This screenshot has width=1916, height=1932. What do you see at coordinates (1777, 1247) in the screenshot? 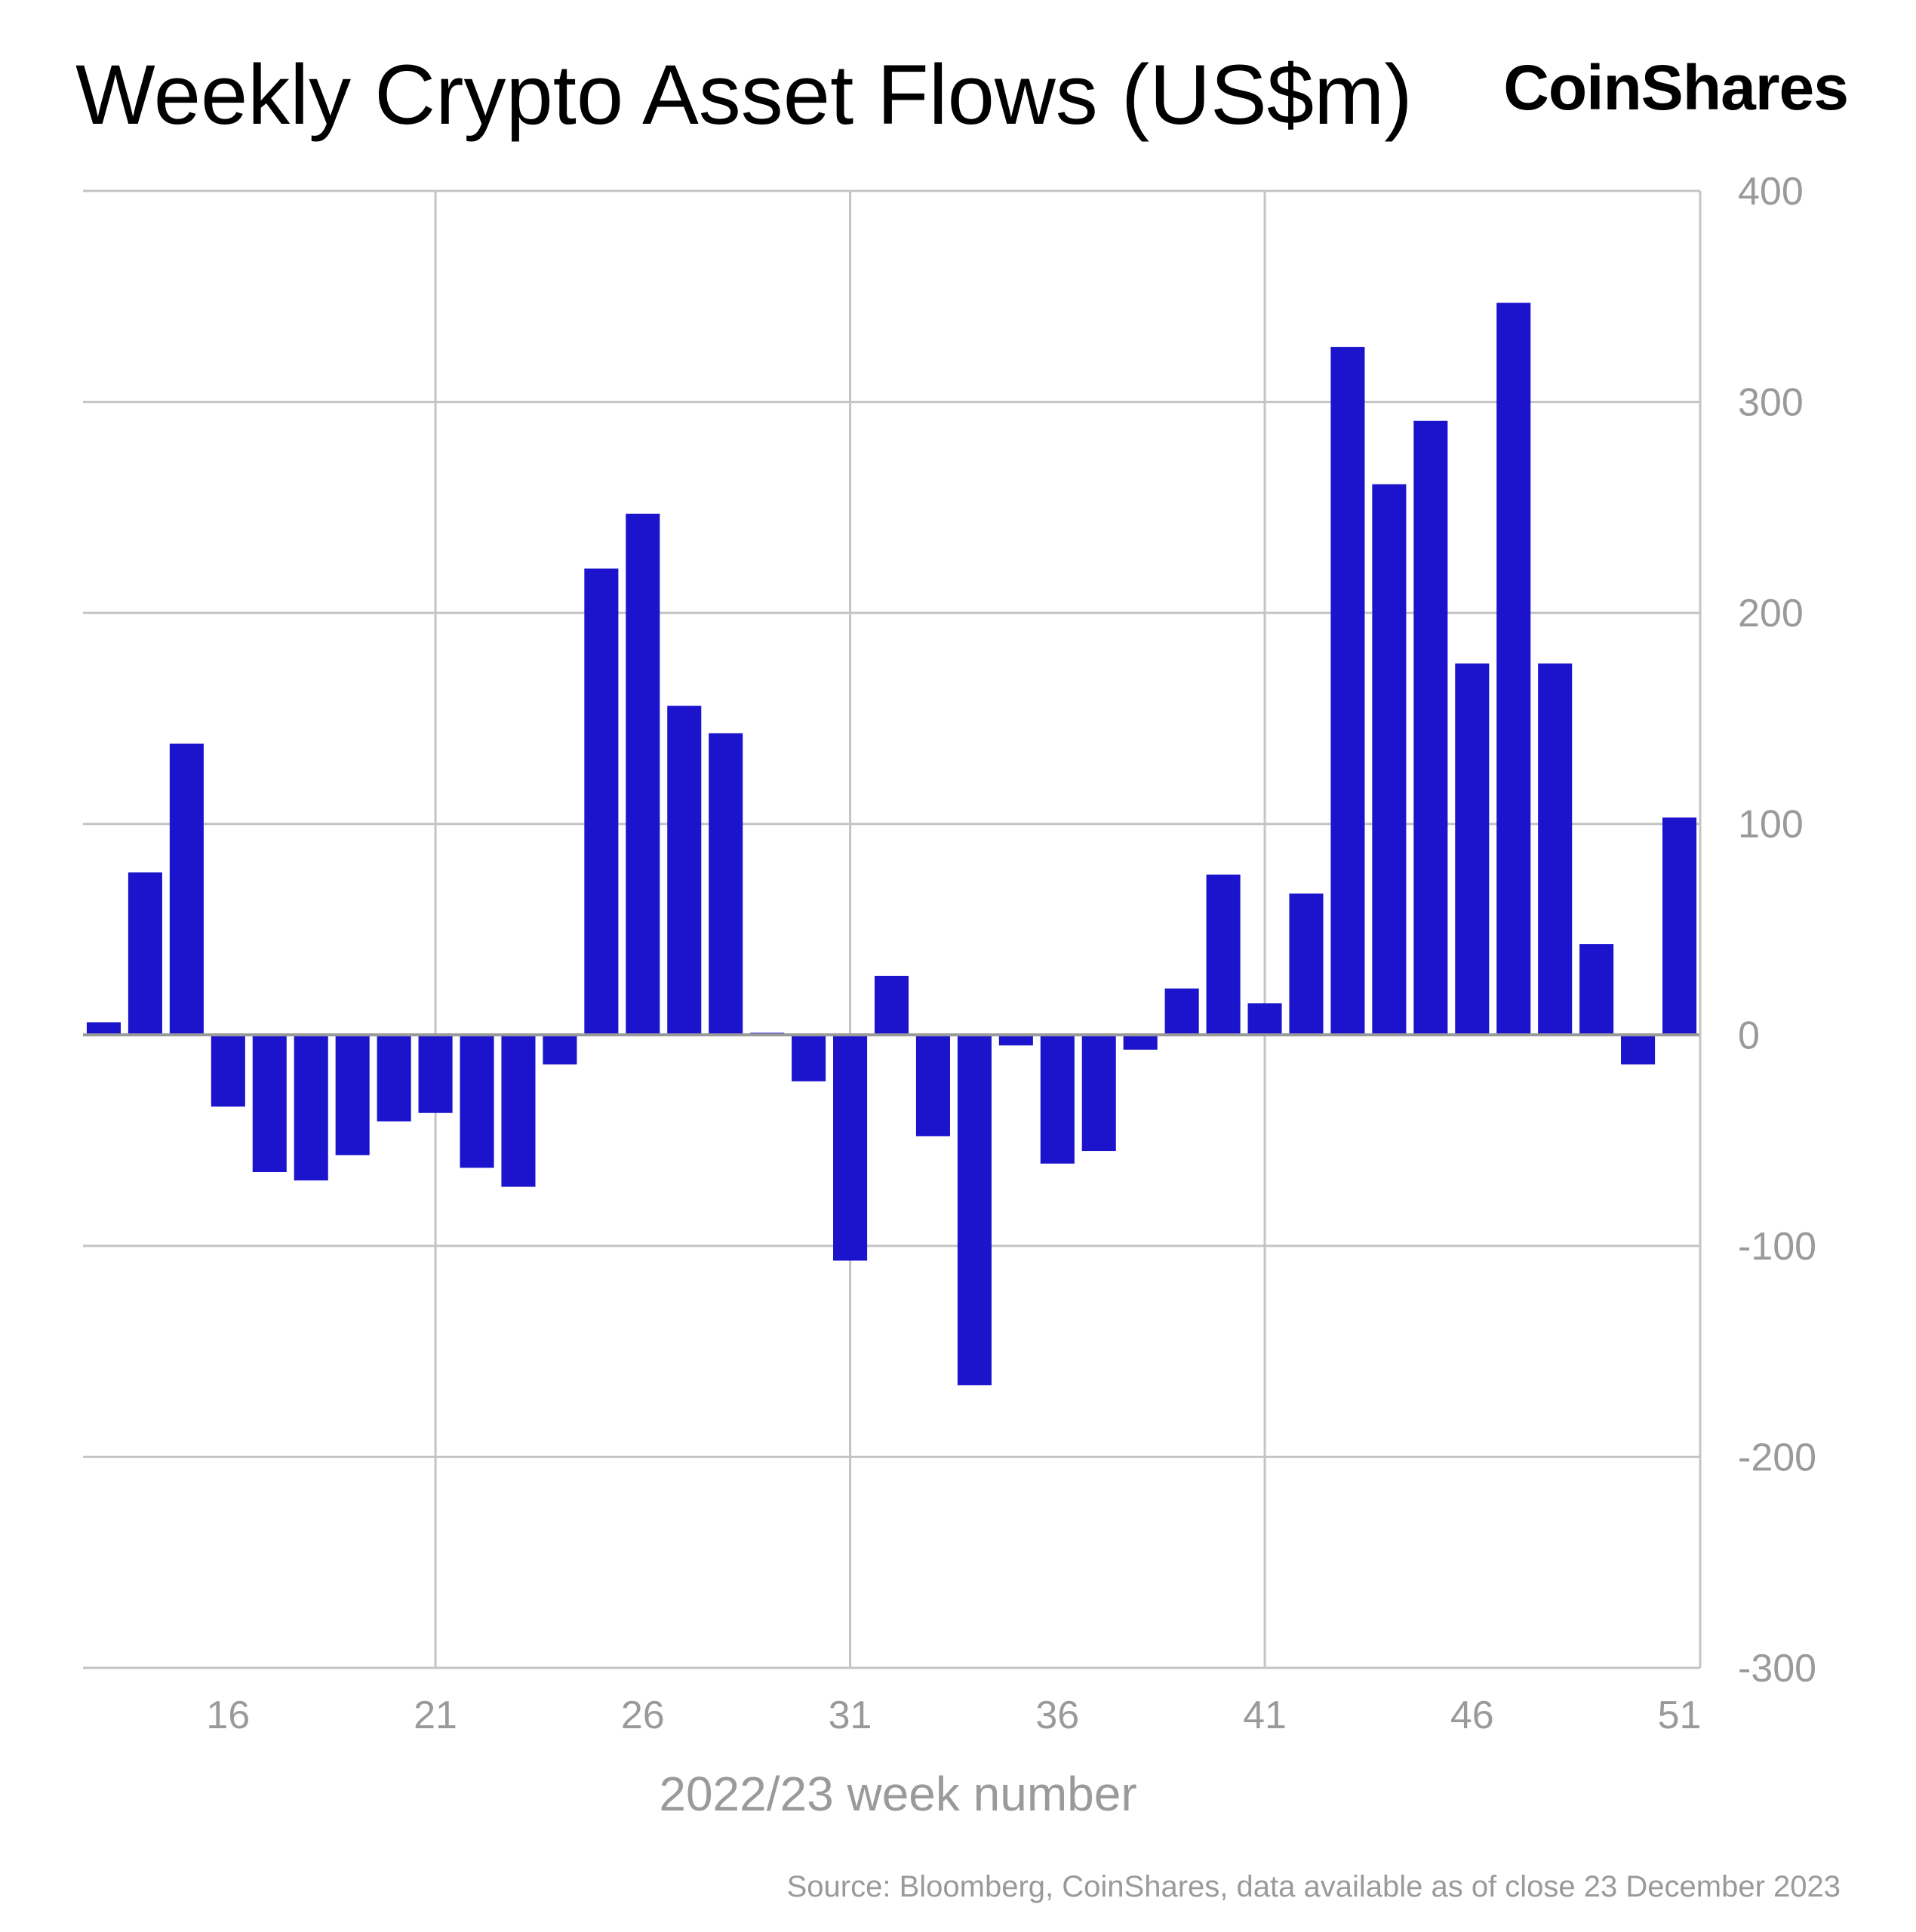
I see `y-tick-label: -100` at bounding box center [1777, 1247].